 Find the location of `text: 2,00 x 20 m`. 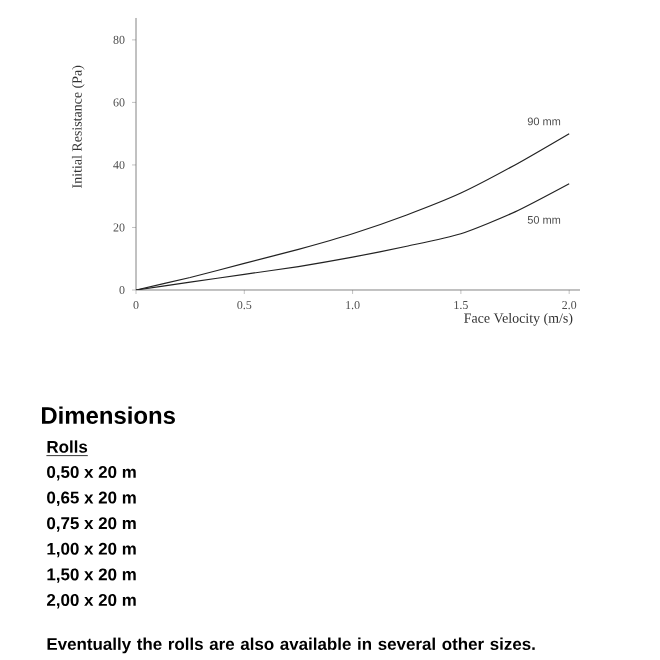

text: 2,00 x 20 m is located at coordinates (91, 601).